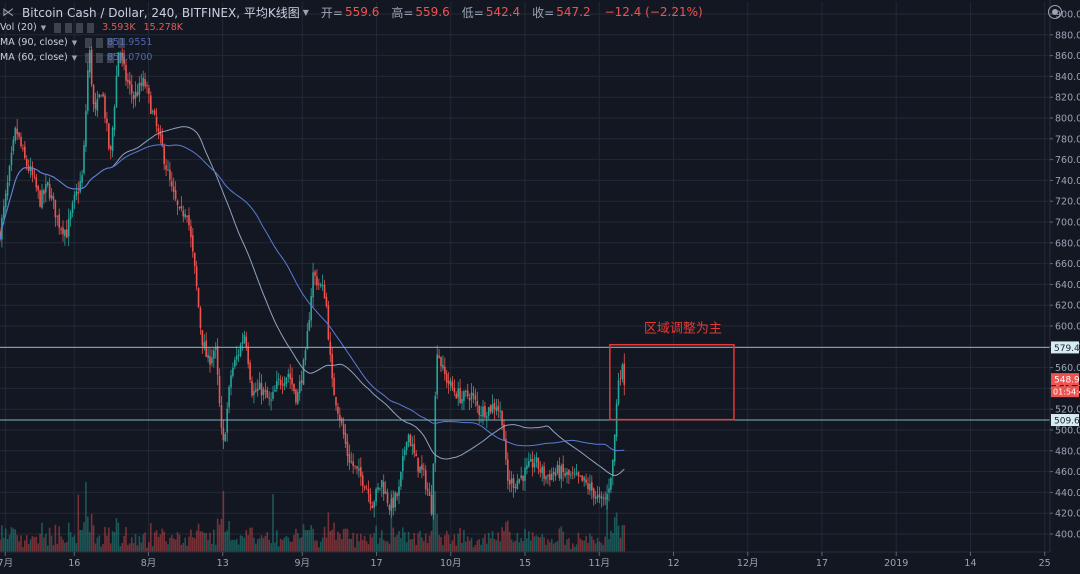  I want to click on indicator-value: 3.593K, so click(119, 27).